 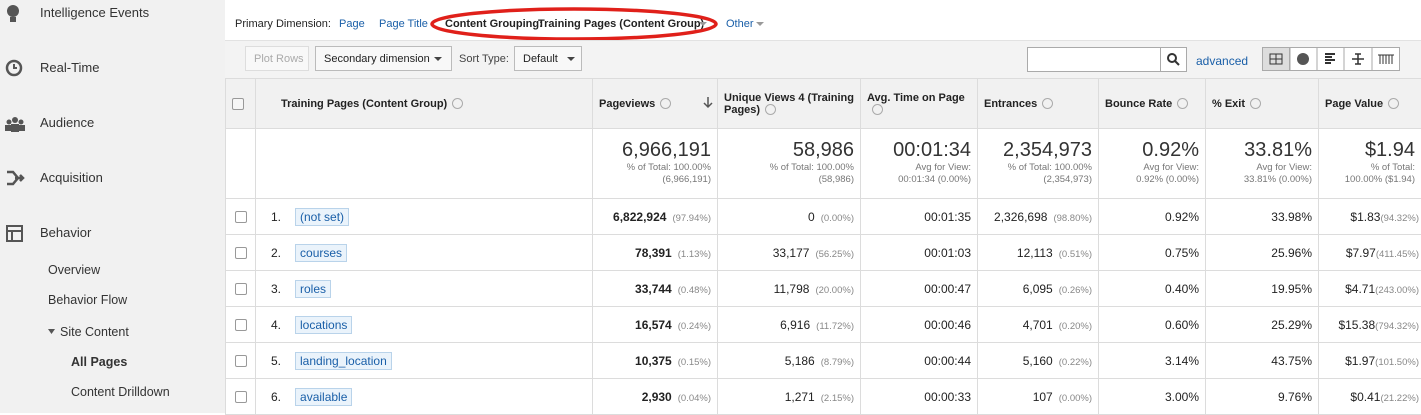 What do you see at coordinates (277, 58) in the screenshot?
I see `plot-rows-button: Plot Rows` at bounding box center [277, 58].